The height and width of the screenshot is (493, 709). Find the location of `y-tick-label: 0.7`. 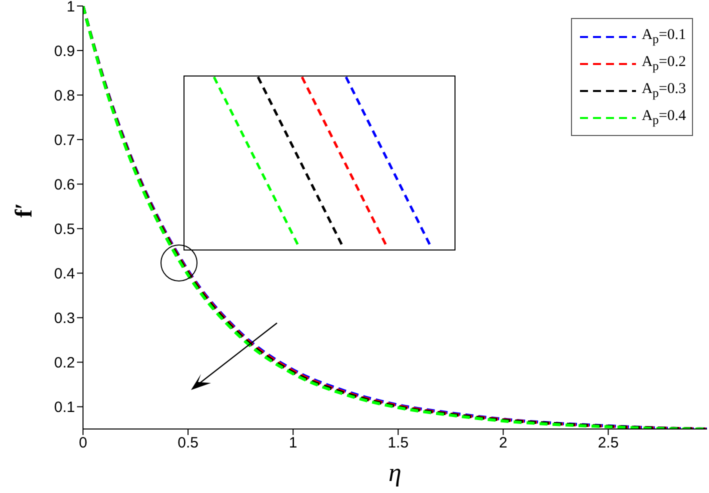

y-tick-label: 0.7 is located at coordinates (64, 140).